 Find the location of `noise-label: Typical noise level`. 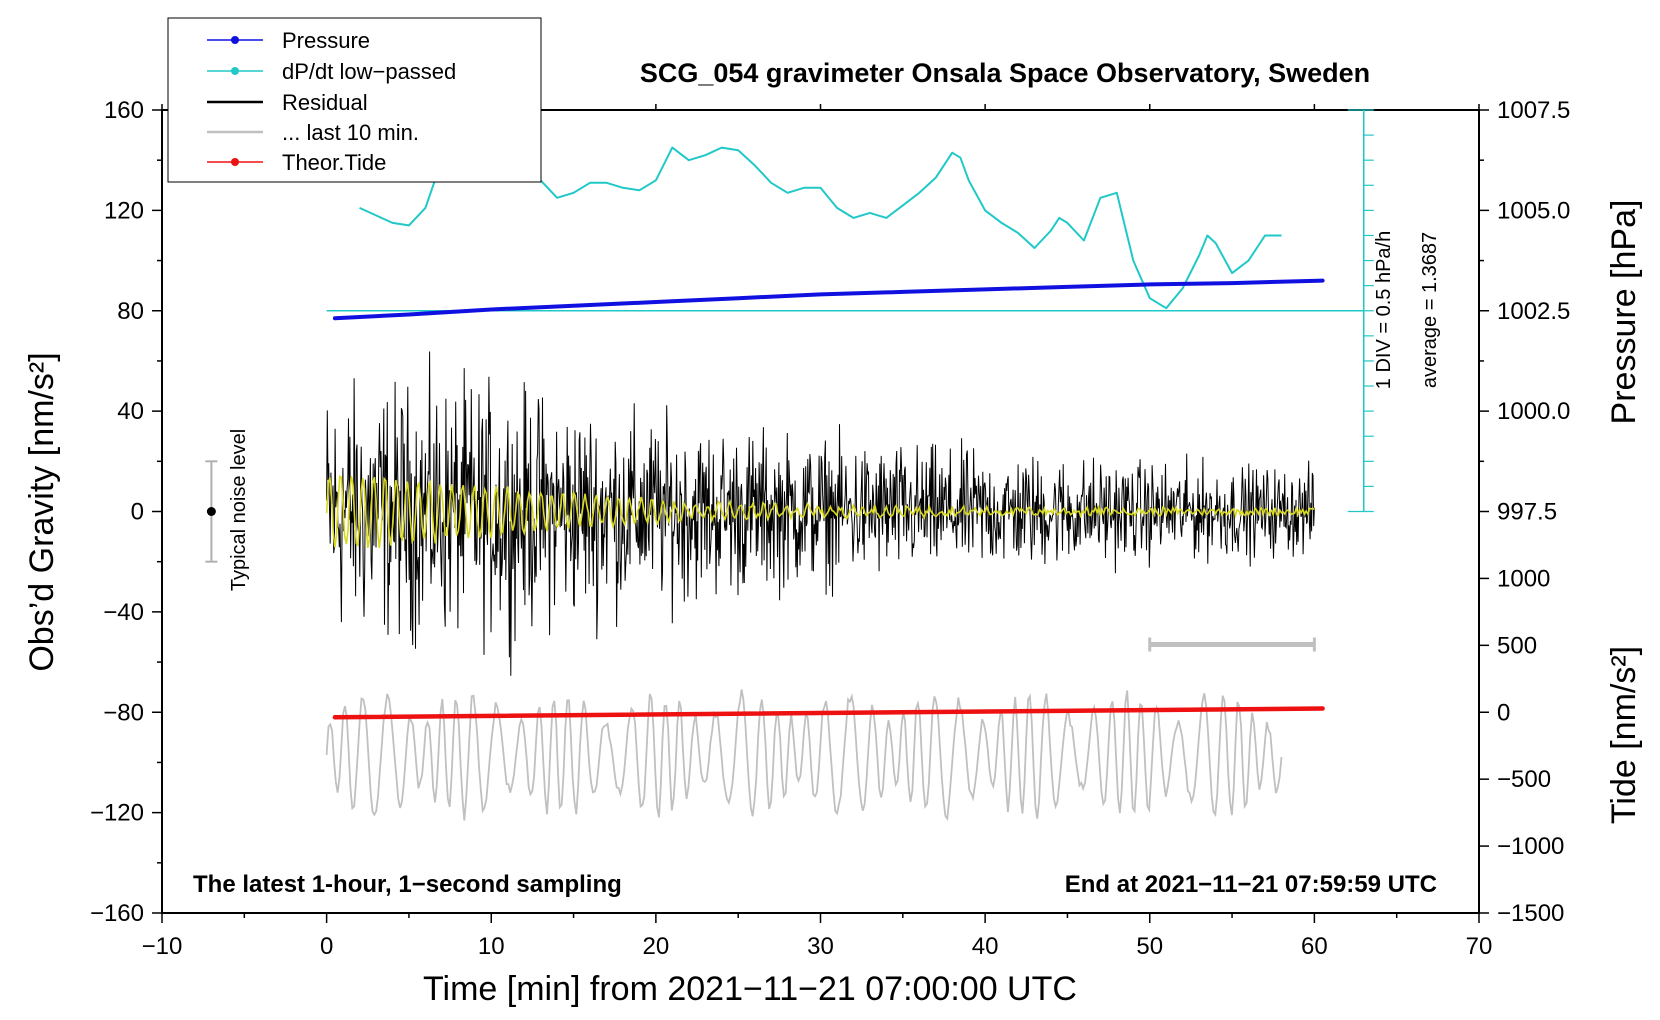

noise-label: Typical noise level is located at coordinates (239, 510).